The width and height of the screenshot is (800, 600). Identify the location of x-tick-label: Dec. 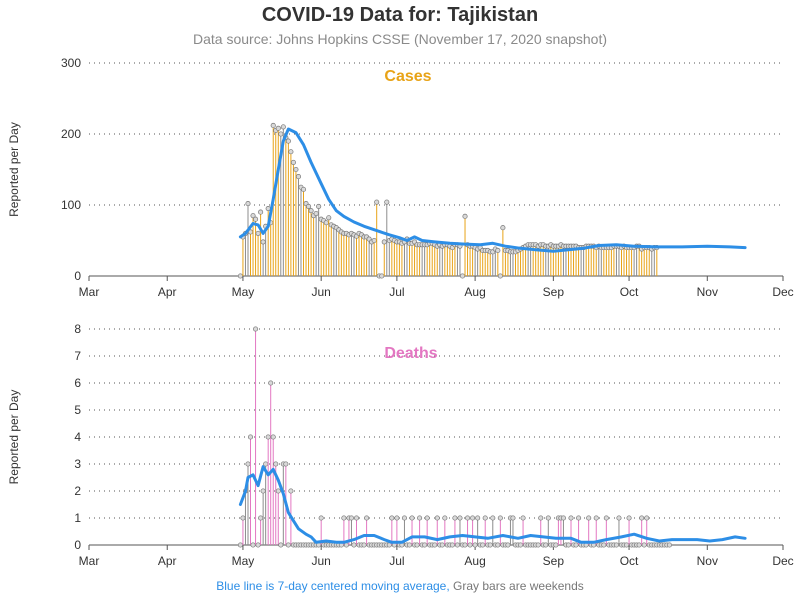
(782, 561).